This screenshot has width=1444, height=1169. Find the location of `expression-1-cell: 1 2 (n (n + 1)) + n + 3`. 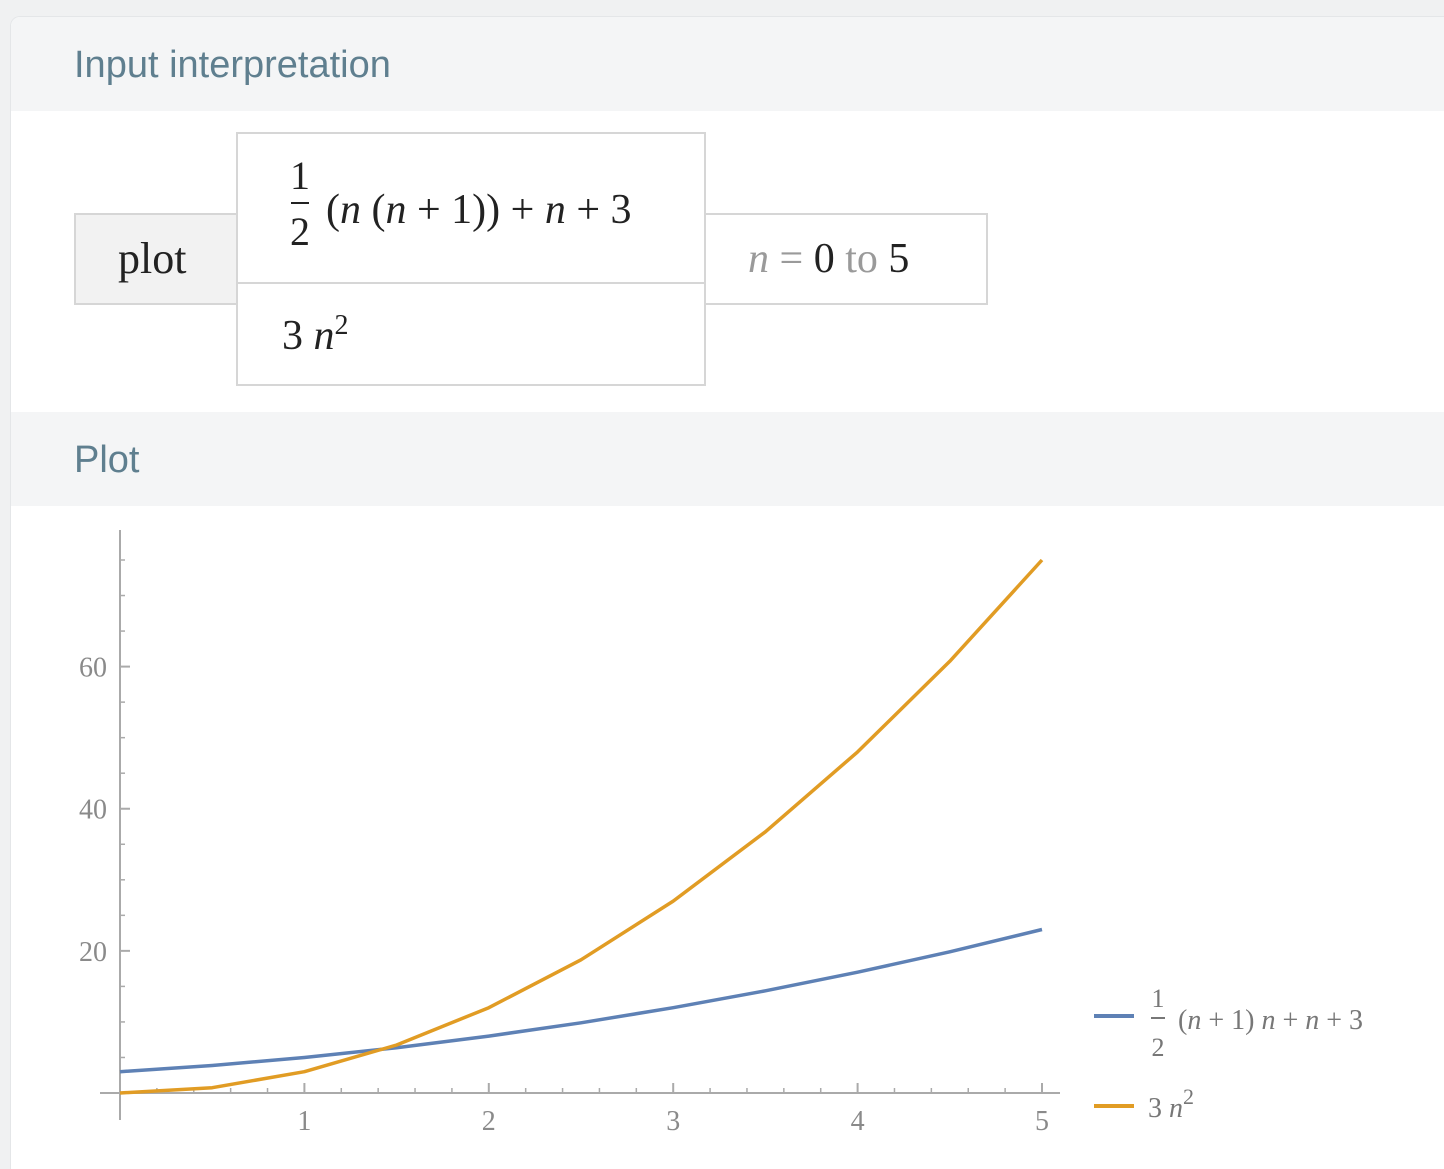

expression-1-cell: 1 2 (n (n + 1)) + n + 3 is located at coordinates (471, 208).